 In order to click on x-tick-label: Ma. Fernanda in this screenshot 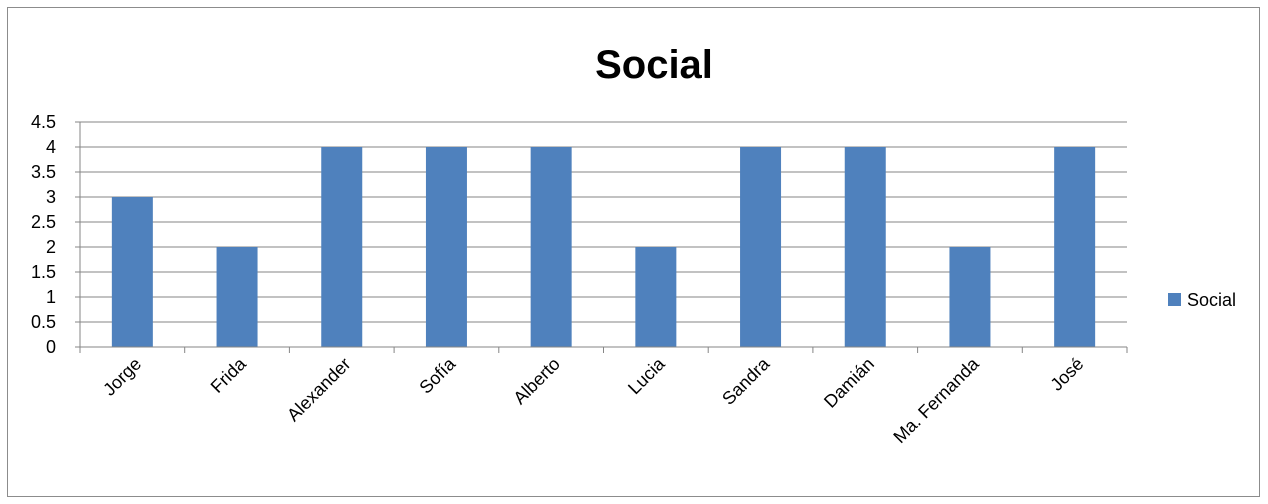, I will do `click(936, 400)`.